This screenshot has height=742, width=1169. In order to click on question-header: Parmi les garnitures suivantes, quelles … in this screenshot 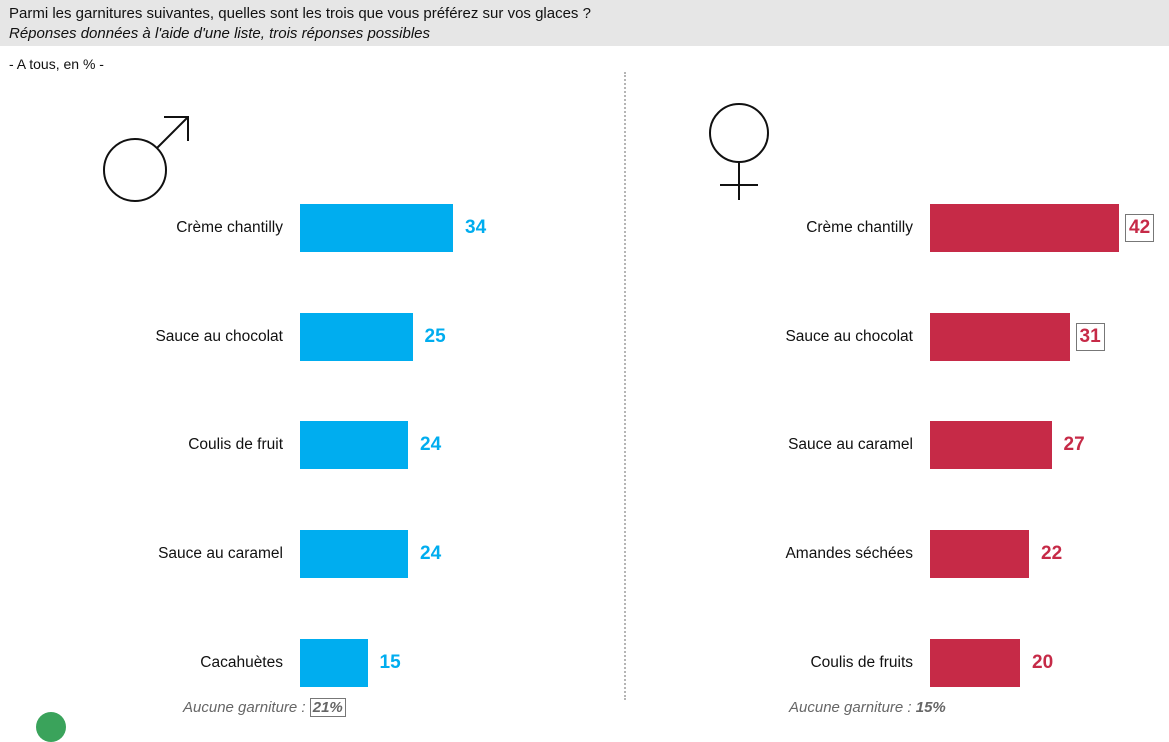, I will do `click(584, 23)`.